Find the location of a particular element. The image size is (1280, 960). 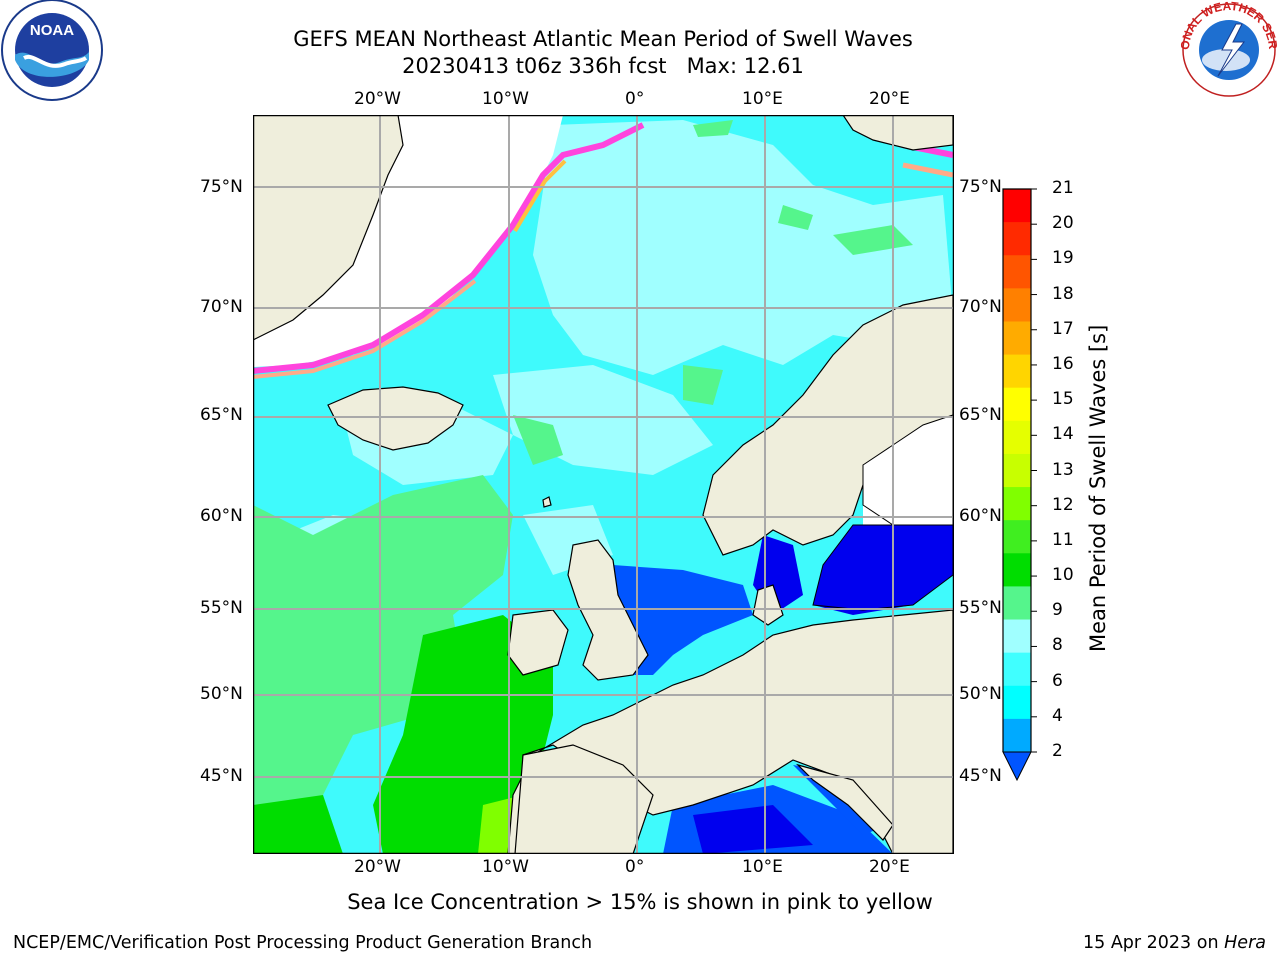

colorbar-tick-label: 10 is located at coordinates (1063, 575).